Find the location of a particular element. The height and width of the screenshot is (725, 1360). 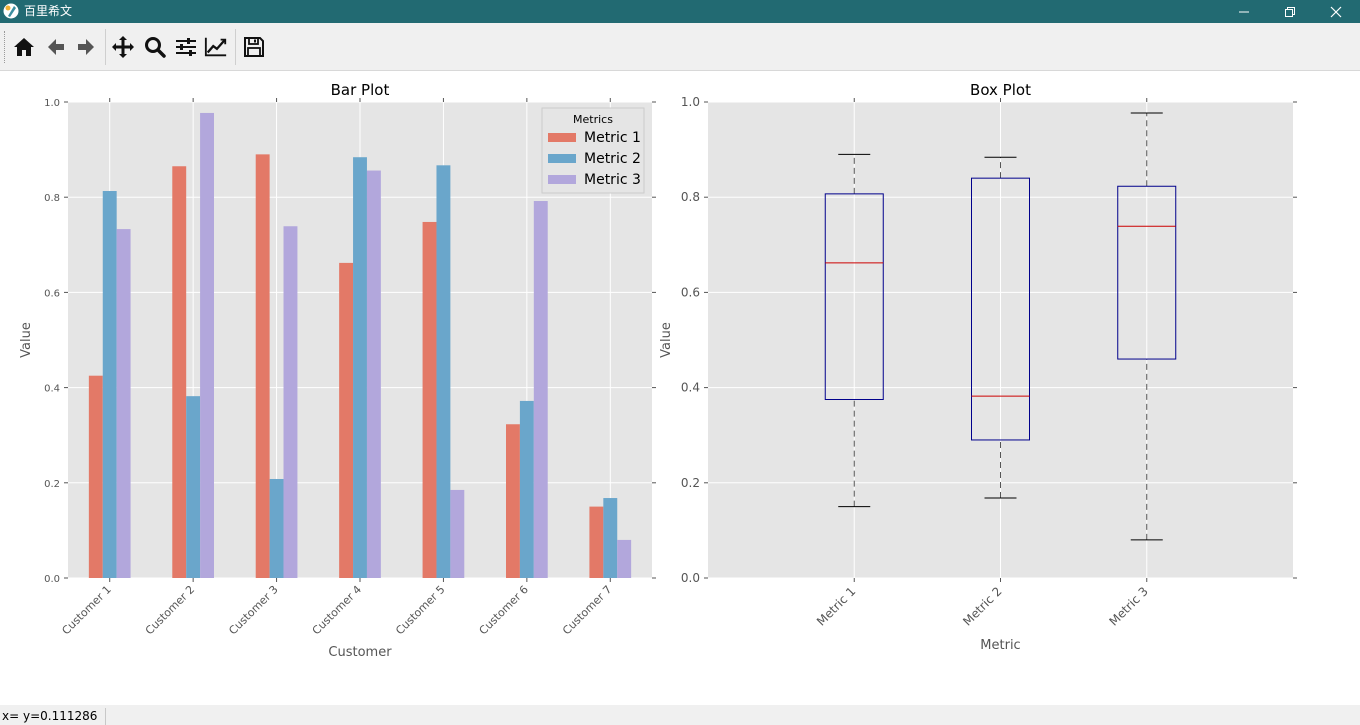

ax1-x-tick-label: Customer 7 is located at coordinates (587, 610).